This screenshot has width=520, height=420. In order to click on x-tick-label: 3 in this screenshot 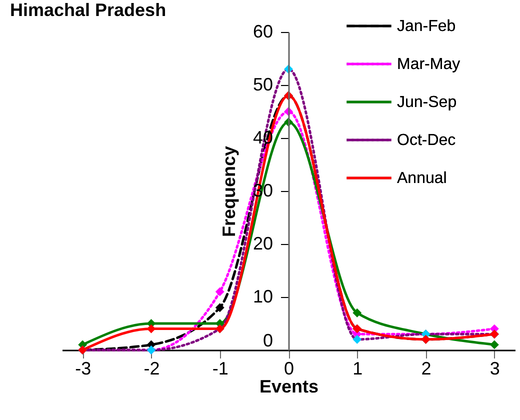, I will do `click(495, 368)`.